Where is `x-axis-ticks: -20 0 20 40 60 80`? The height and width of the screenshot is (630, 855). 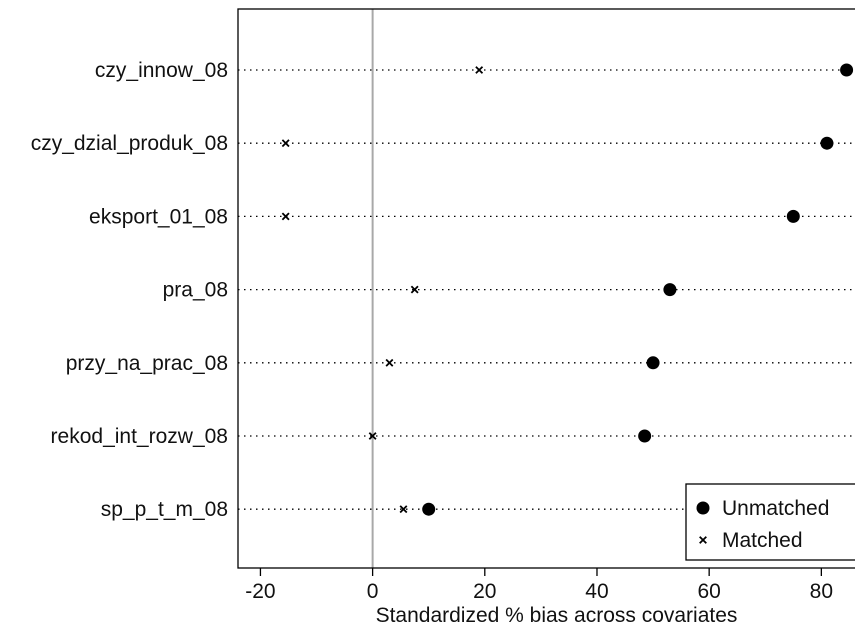 x-axis-ticks: -20 0 20 40 60 80 is located at coordinates (539, 585).